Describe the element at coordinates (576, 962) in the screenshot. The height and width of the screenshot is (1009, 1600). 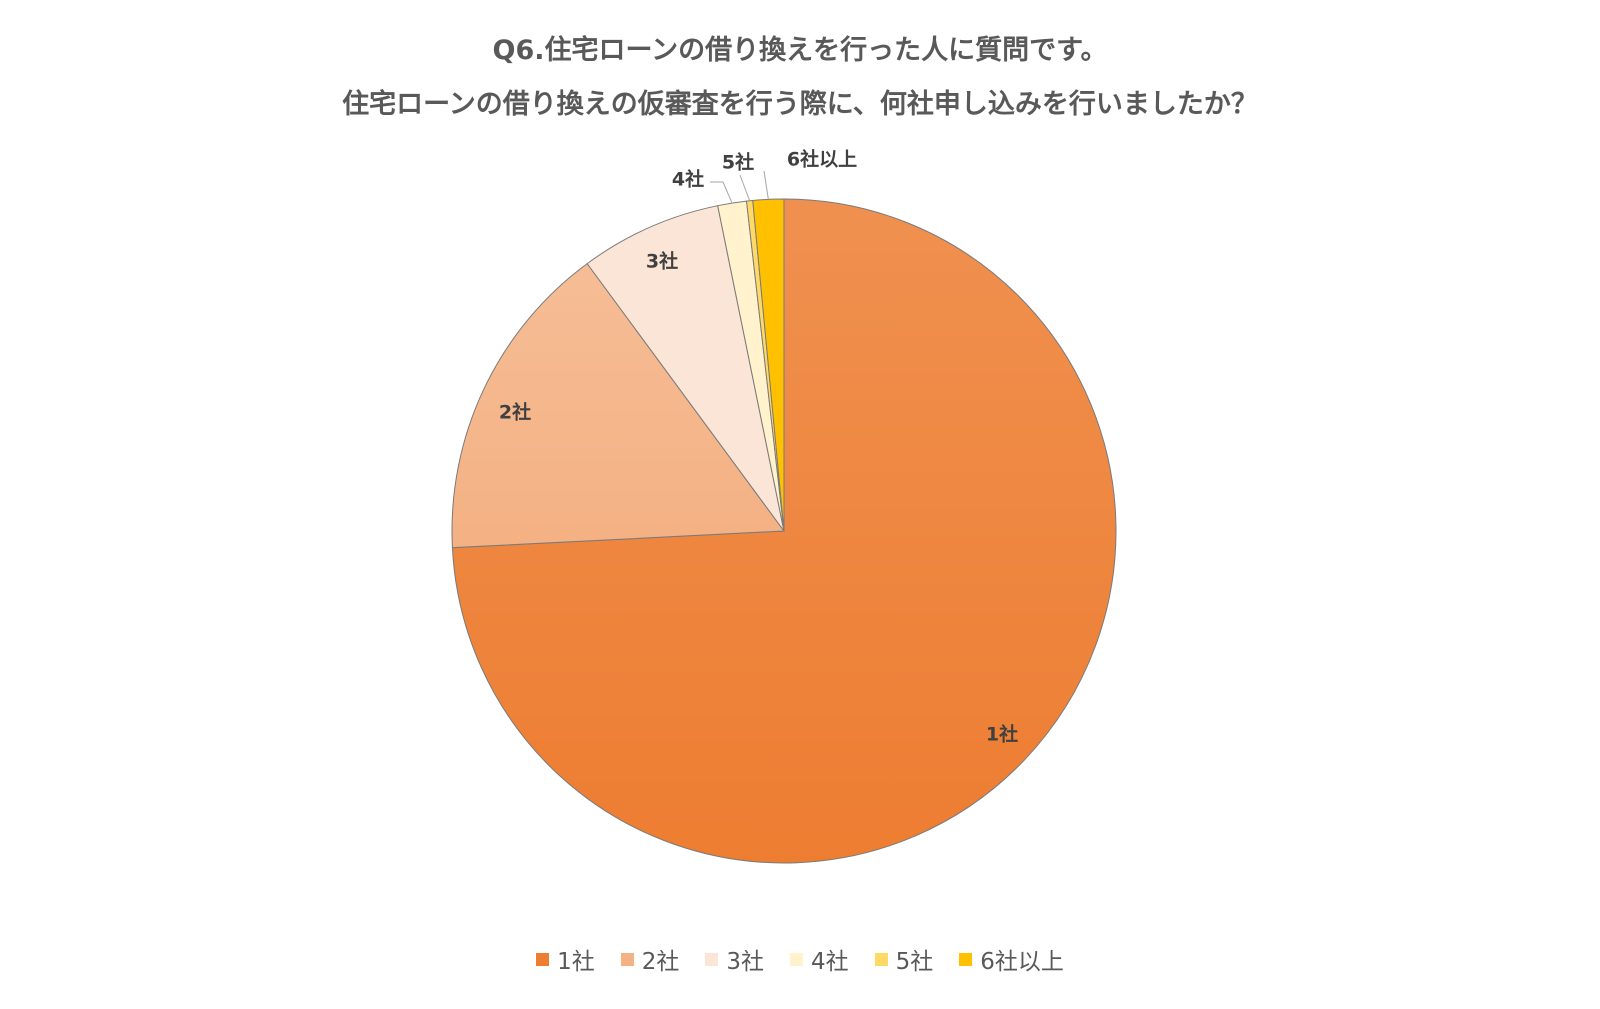
I see `legend-label: 1社` at that location.